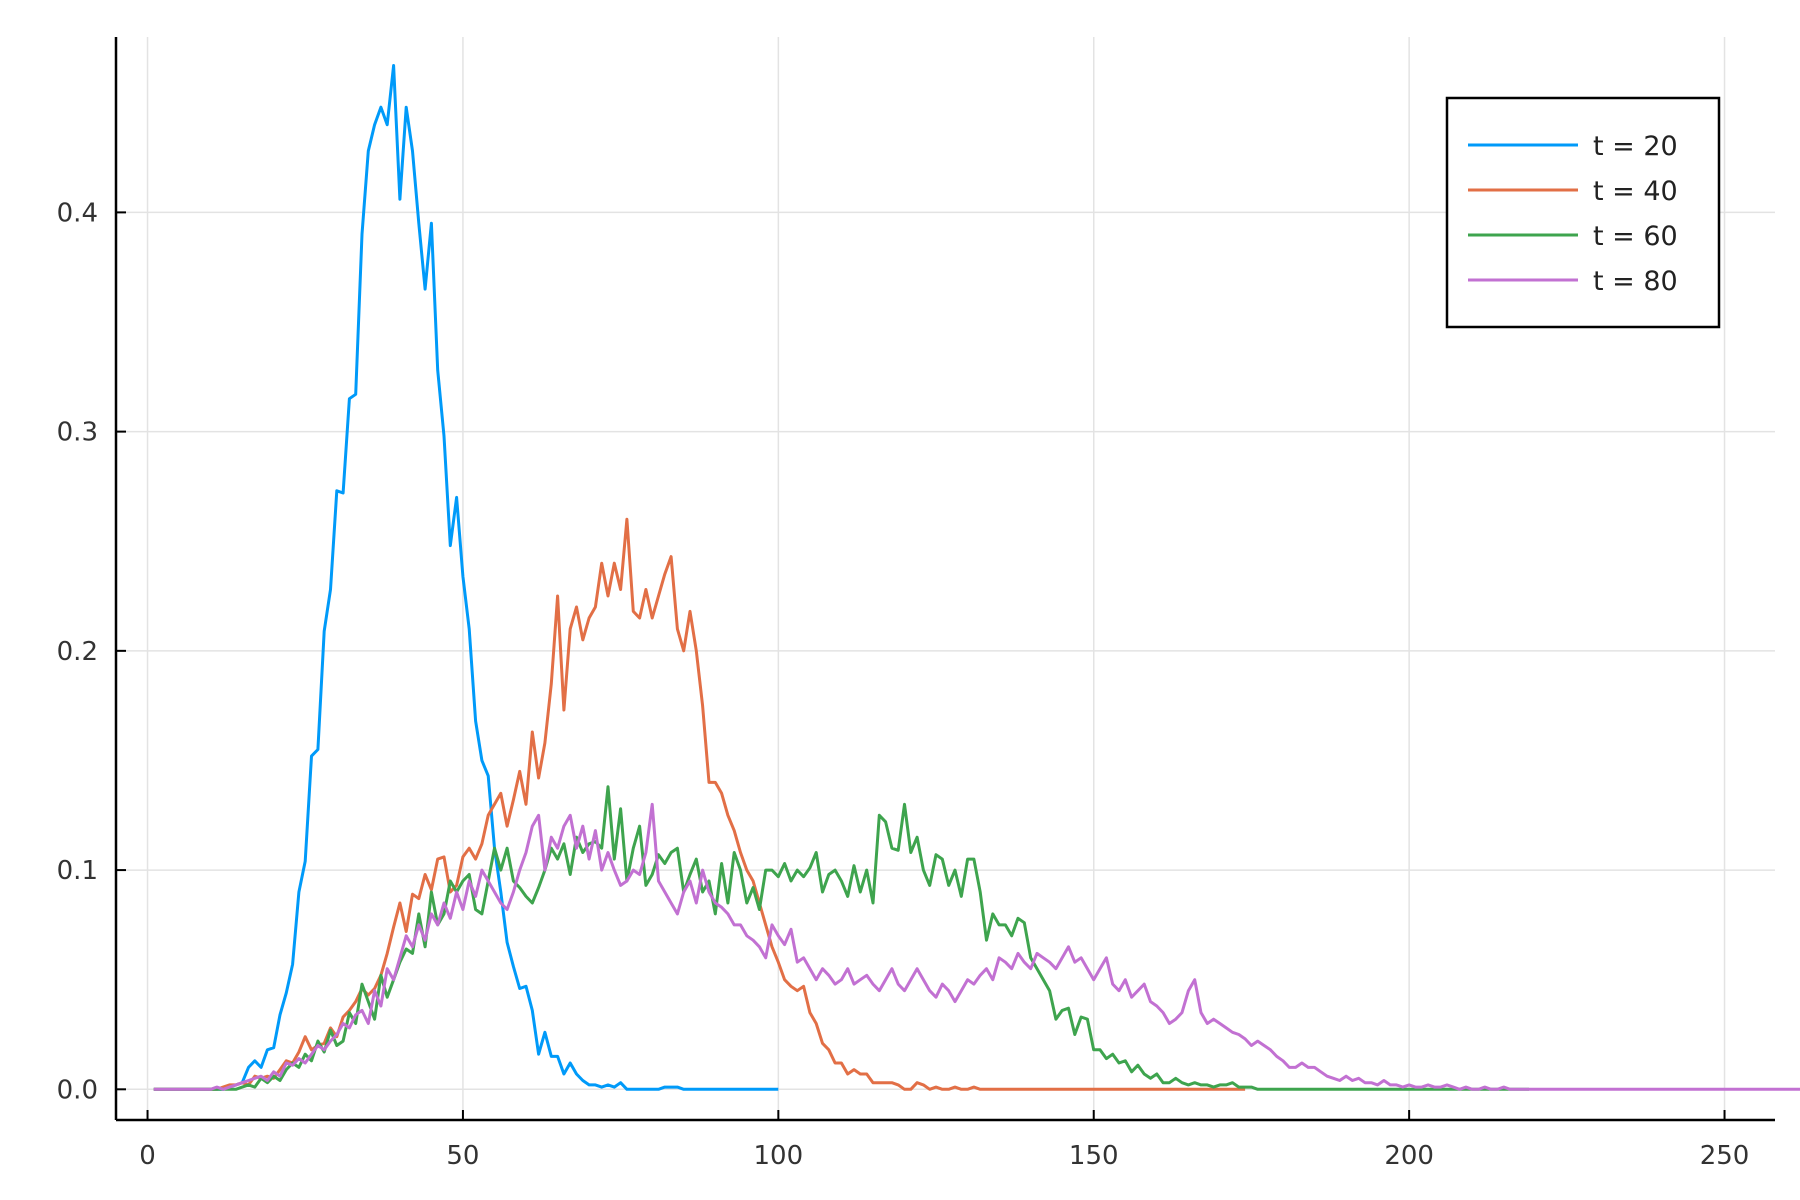 This screenshot has width=1800, height=1200. What do you see at coordinates (77, 433) in the screenshot?
I see `y-tick-label: 0.3` at bounding box center [77, 433].